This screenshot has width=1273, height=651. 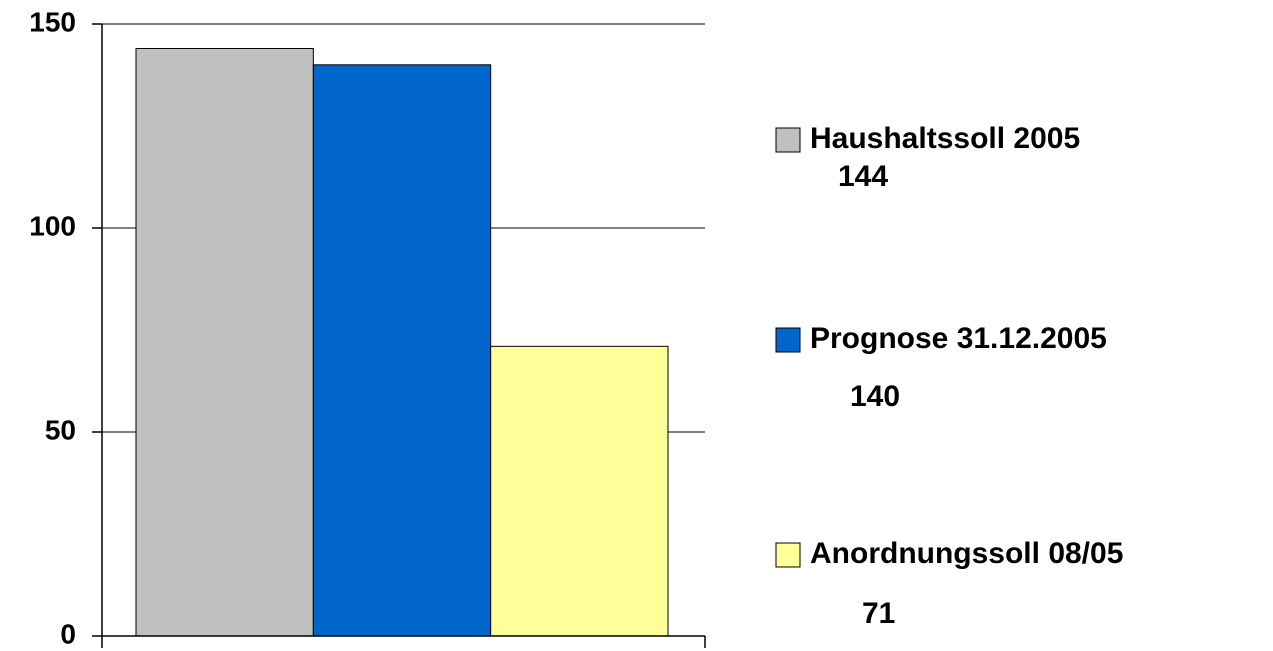 I want to click on y-tick-label: 0, so click(x=68, y=633).